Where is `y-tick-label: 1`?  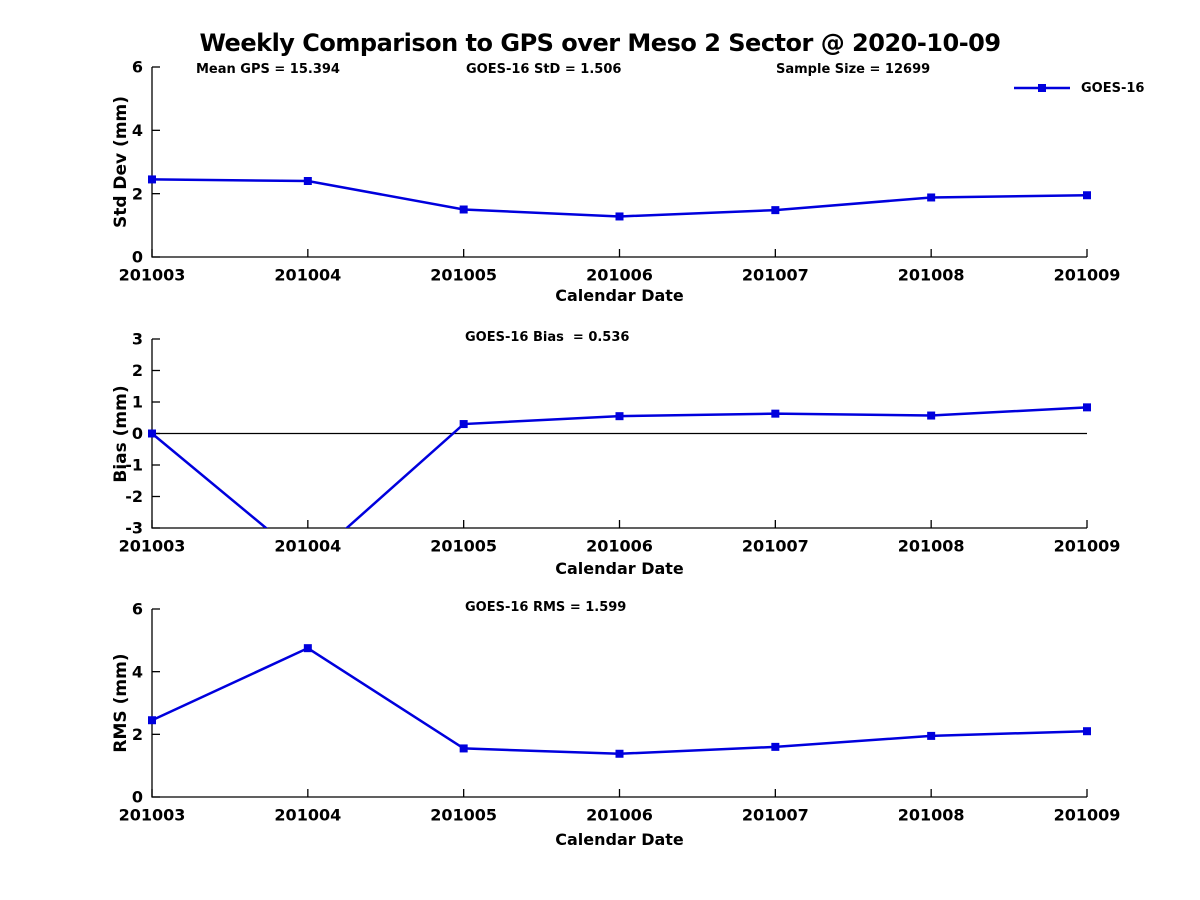
y-tick-label: 1 is located at coordinates (137, 402).